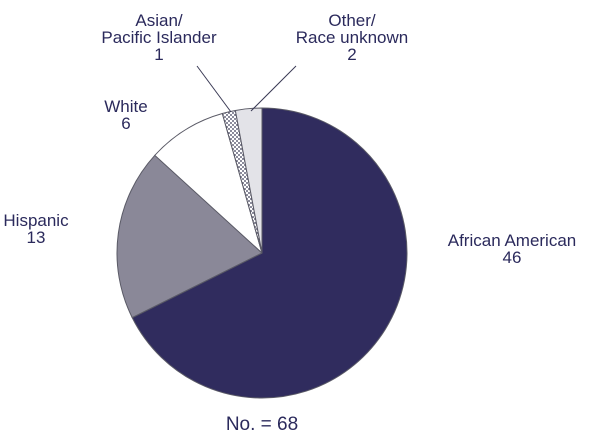 This screenshot has width=593, height=437. What do you see at coordinates (246, 89) in the screenshot?
I see `leader-lines` at bounding box center [246, 89].